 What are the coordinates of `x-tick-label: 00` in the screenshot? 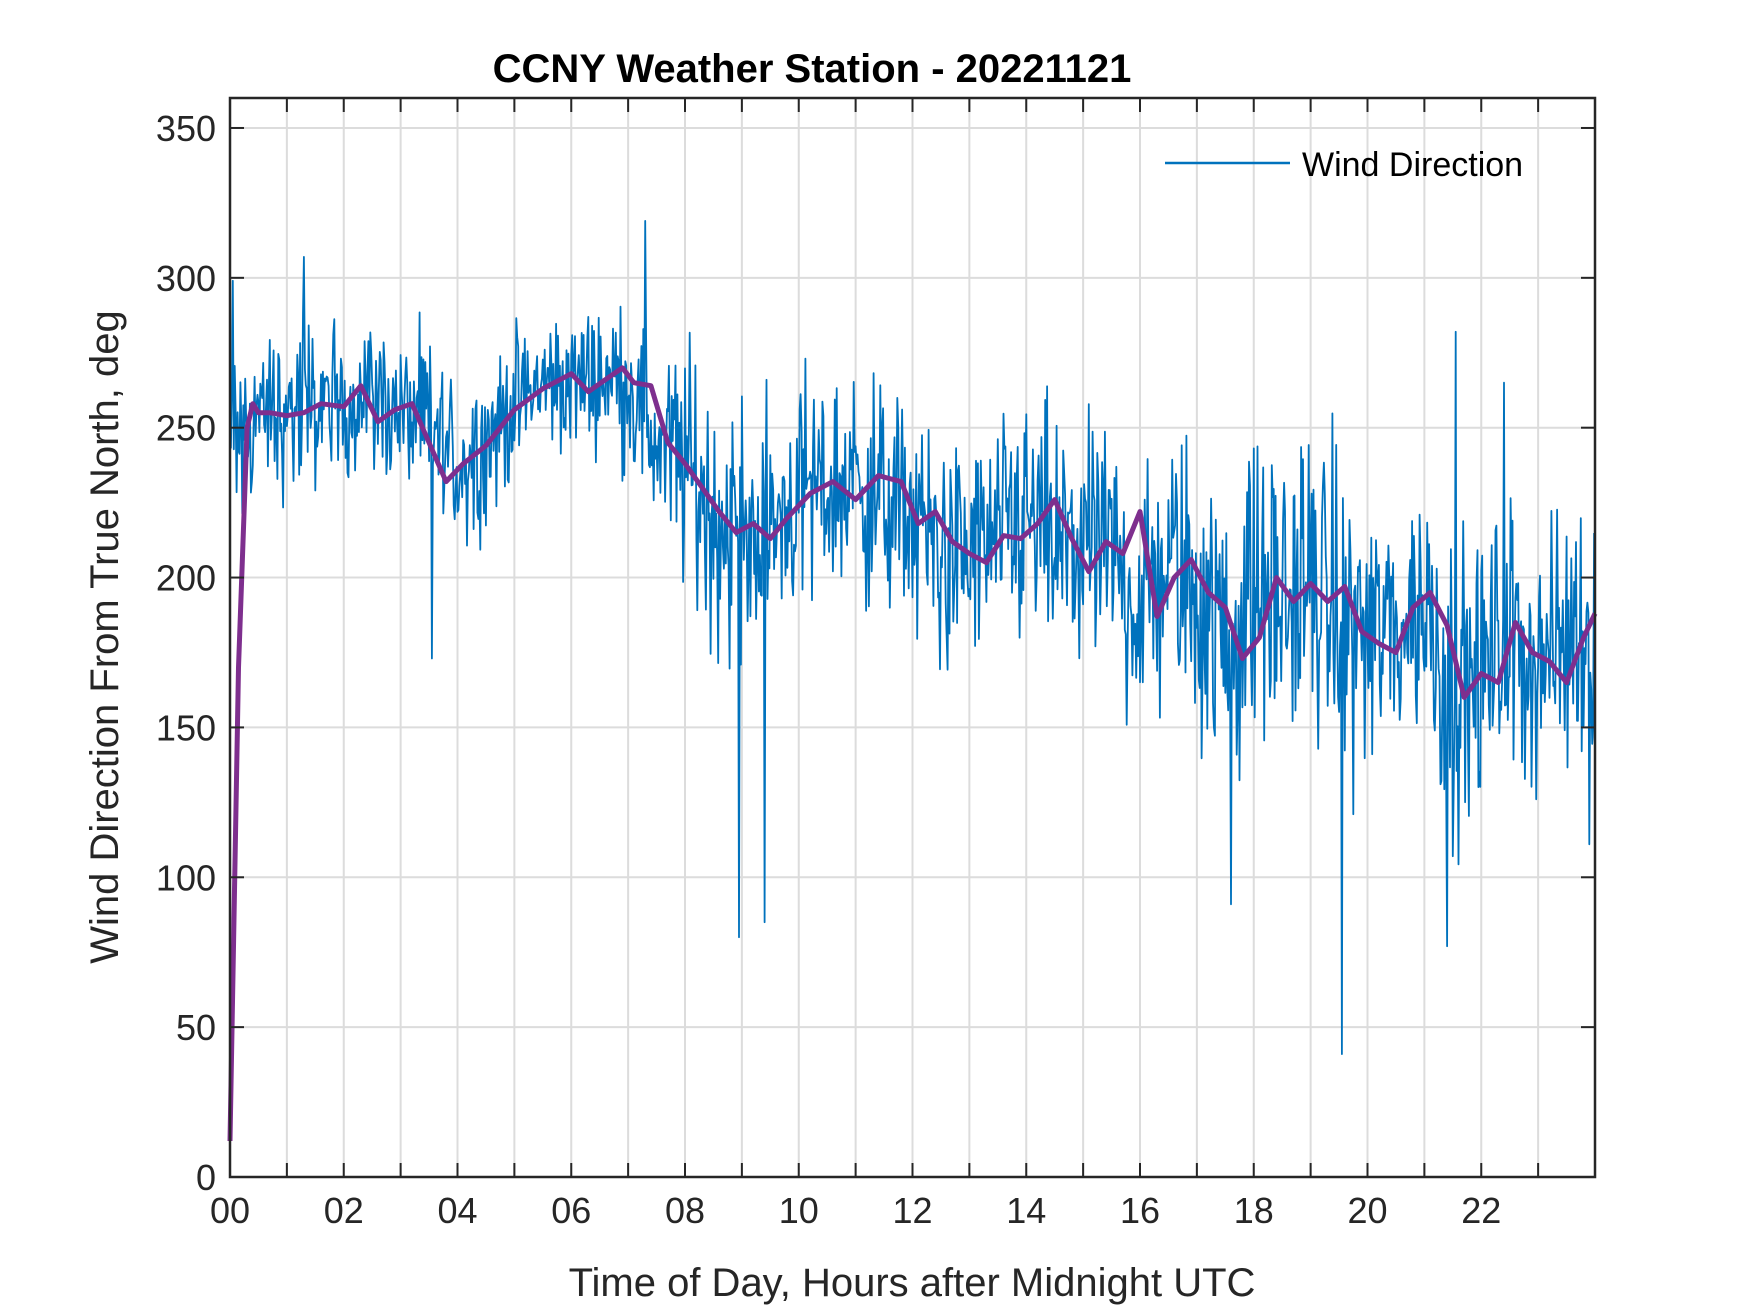 It's located at (230, 1210).